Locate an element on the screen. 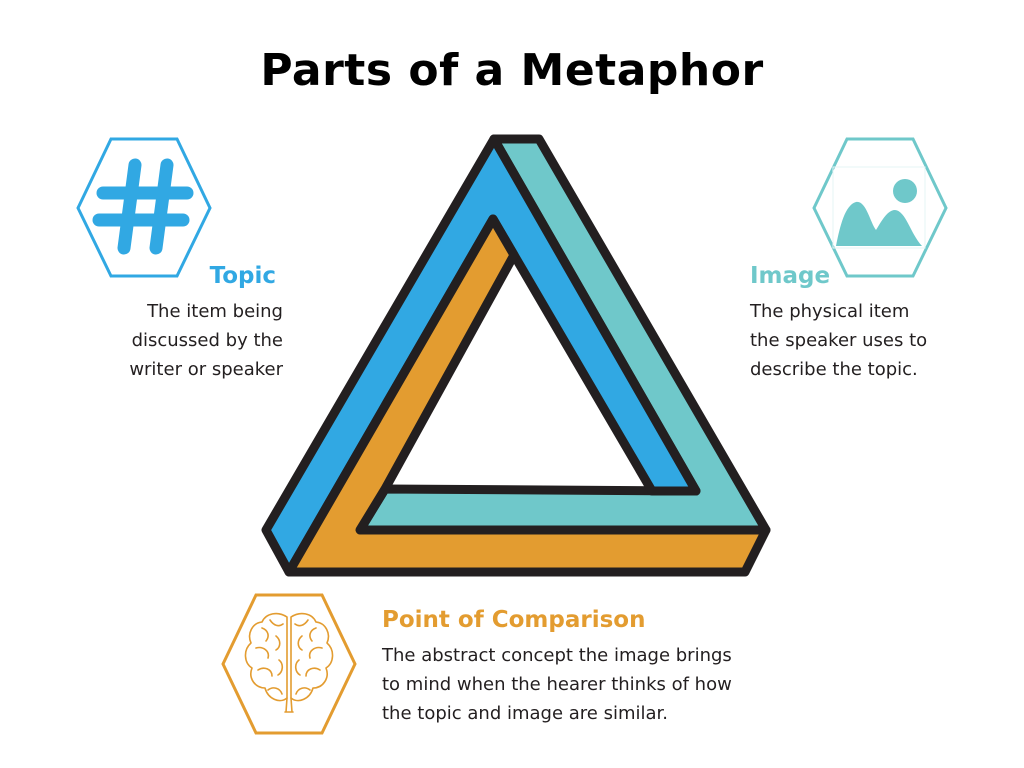  topic-description-line: The item being is located at coordinates (215, 311).